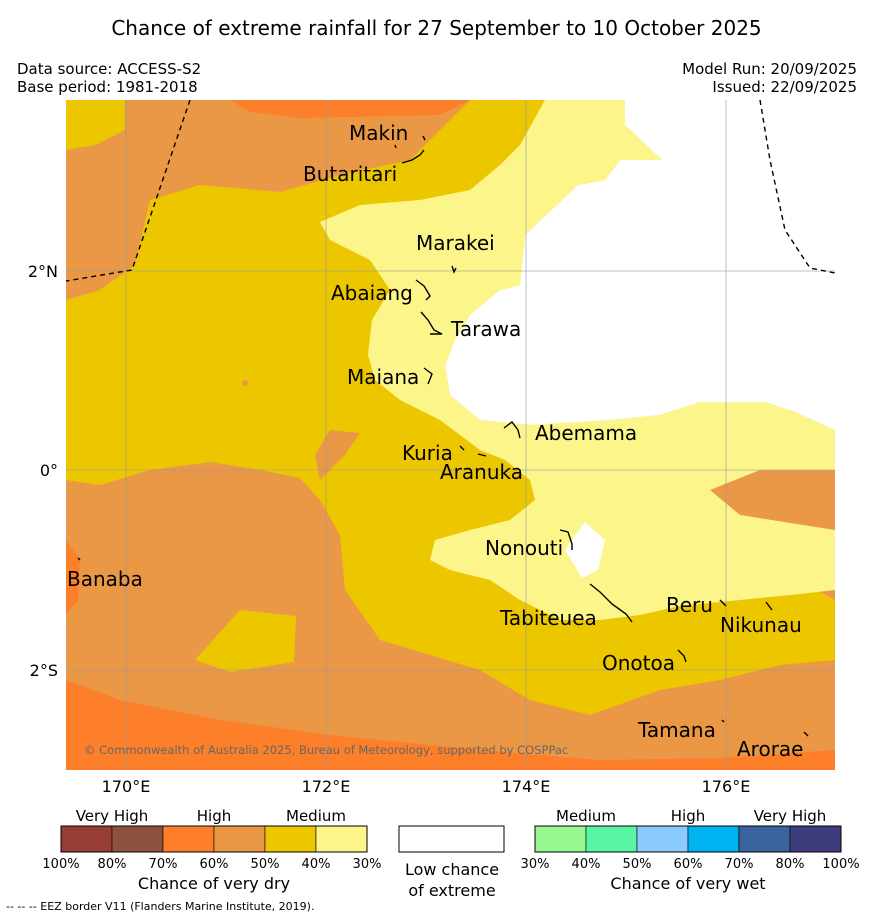  I want to click on zone-low-chance-nonouti, so click(585, 550).